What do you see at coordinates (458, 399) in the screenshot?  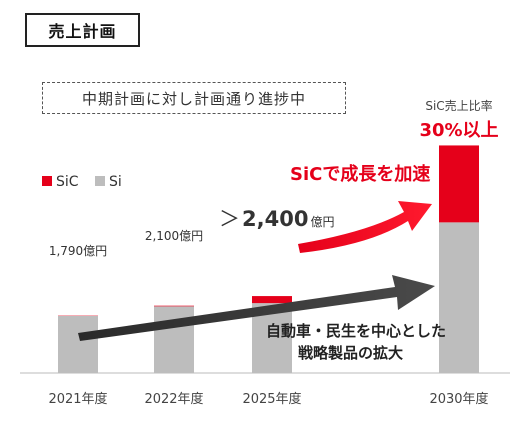 I see `x-tick-label-3: 2030年度` at bounding box center [458, 399].